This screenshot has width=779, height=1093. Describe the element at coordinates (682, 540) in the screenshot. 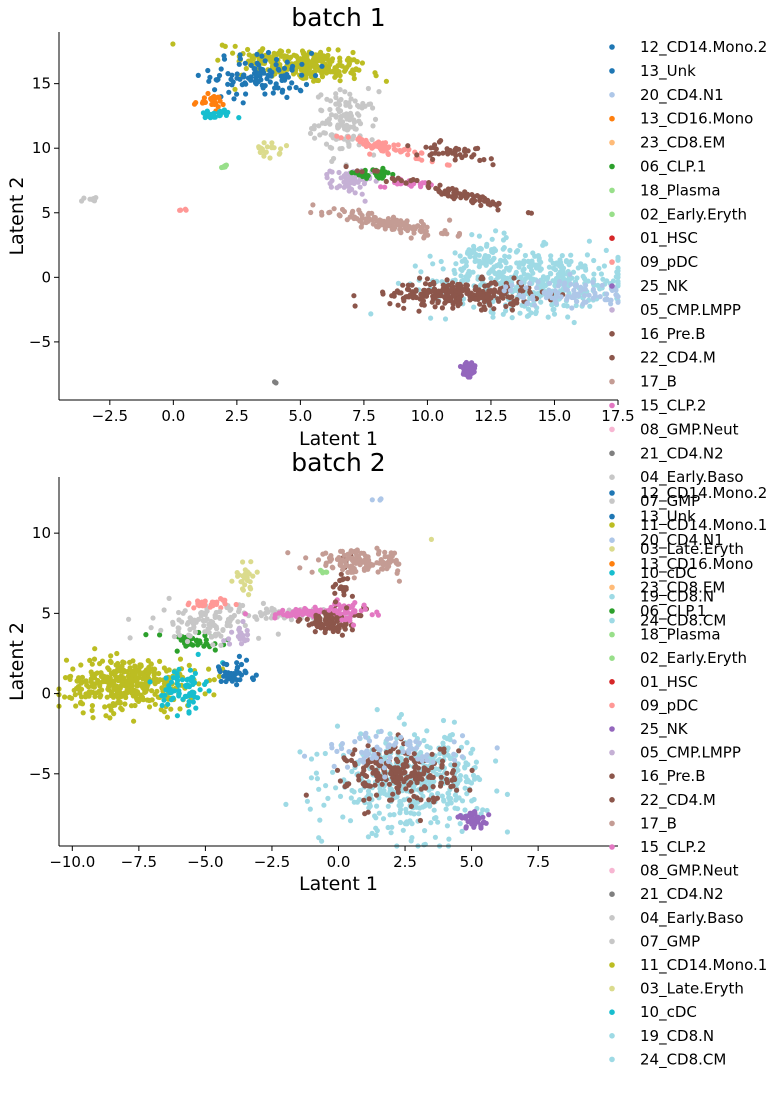

I see `legend-label: 20_CD4.N1` at that location.